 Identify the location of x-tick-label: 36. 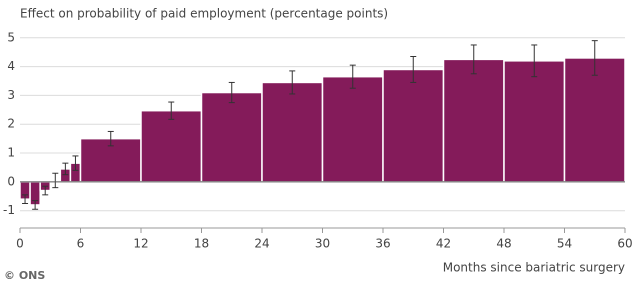
(382, 244).